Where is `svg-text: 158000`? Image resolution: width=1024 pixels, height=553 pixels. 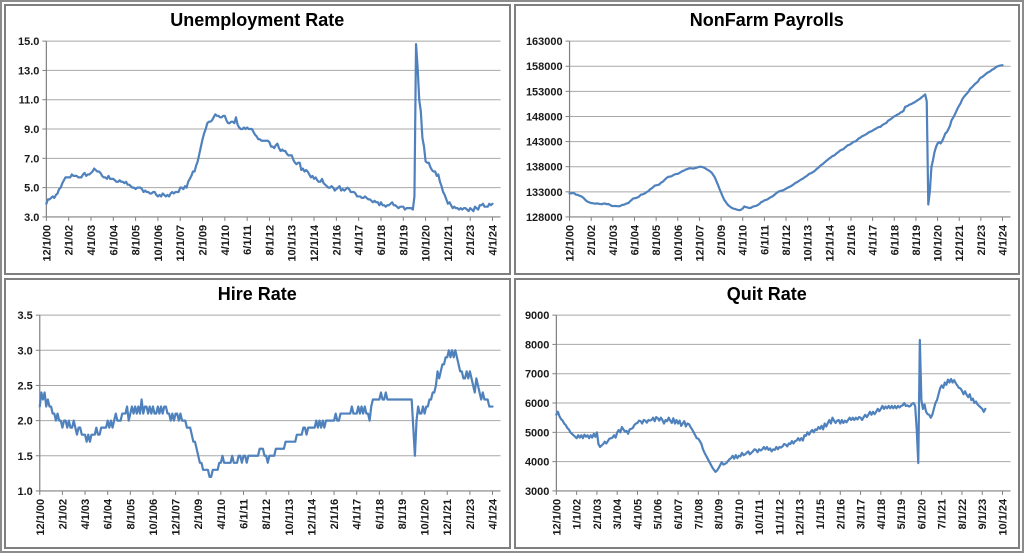
svg-text: 158000 is located at coordinates (543, 67).